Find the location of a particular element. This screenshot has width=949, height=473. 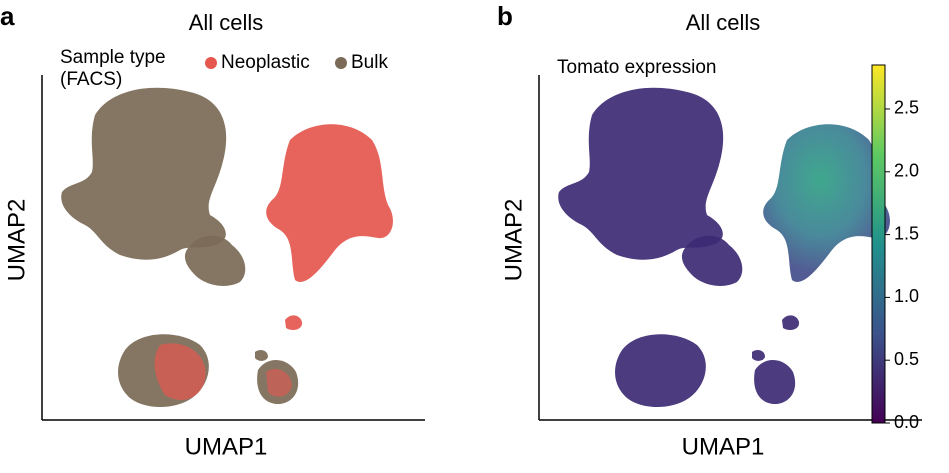

legend-title: (FACS) is located at coordinates (91, 79).